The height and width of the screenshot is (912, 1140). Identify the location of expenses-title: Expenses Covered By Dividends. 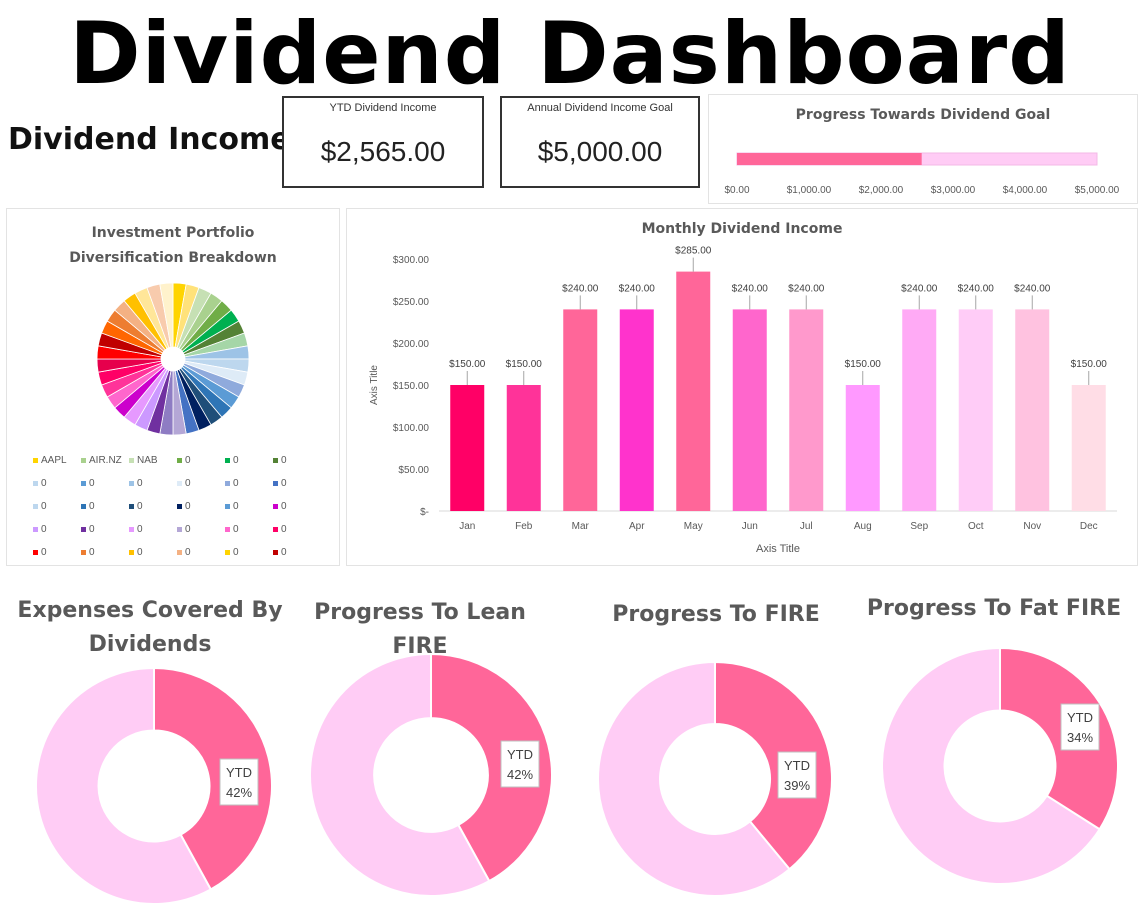
(150, 628).